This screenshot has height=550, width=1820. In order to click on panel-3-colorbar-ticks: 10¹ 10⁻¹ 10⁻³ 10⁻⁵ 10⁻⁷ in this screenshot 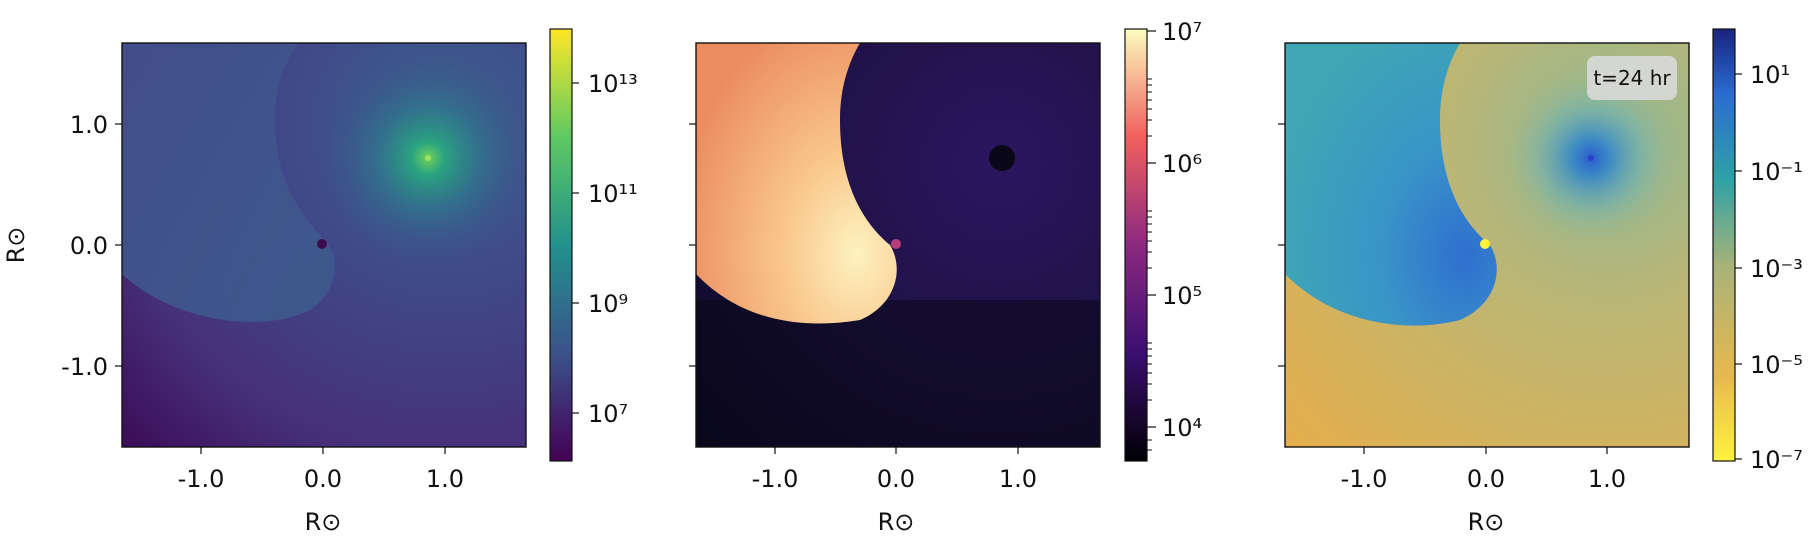, I will do `click(1769, 267)`.